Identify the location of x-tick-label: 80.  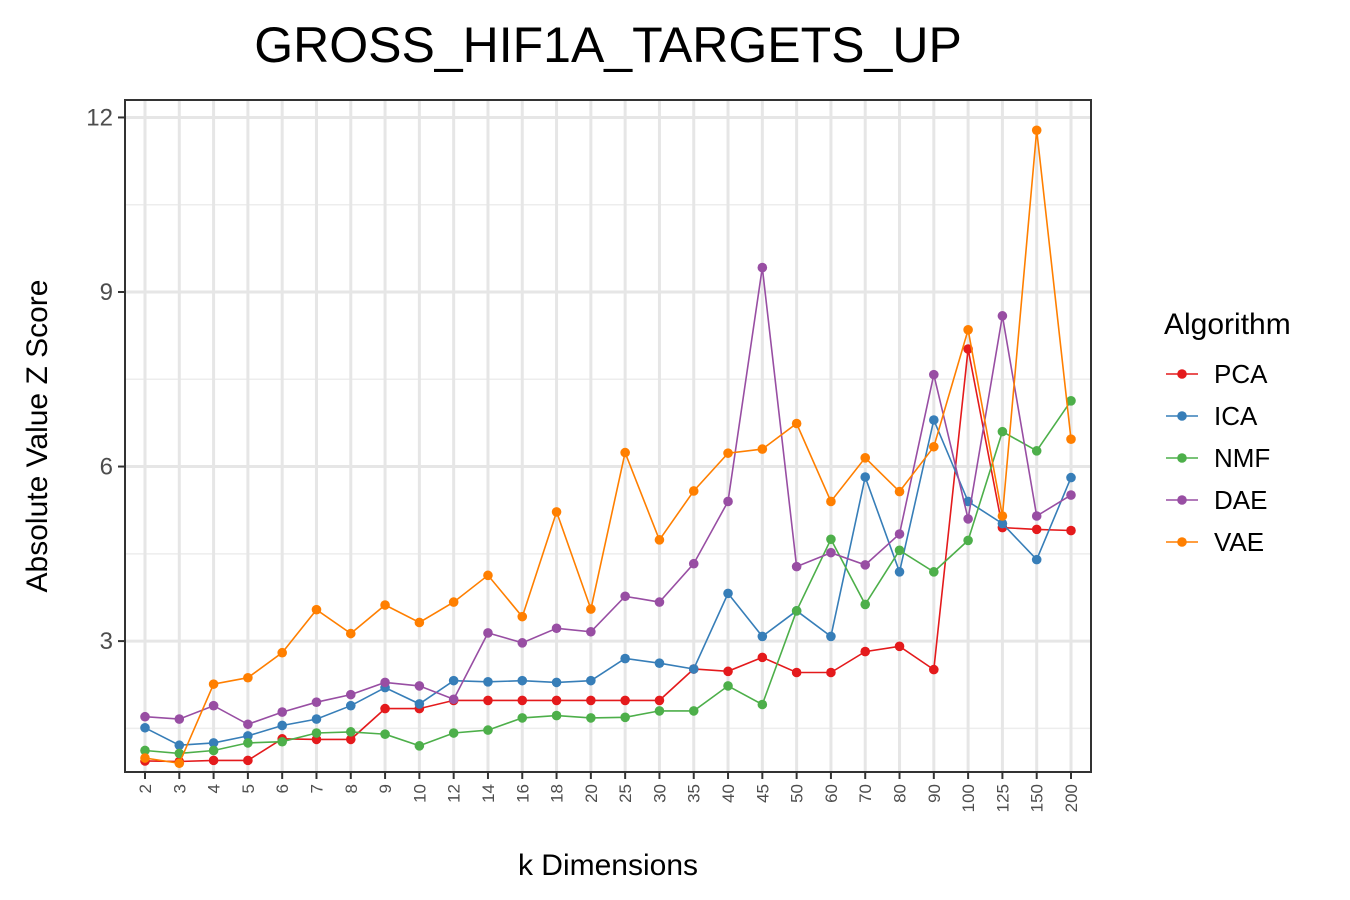
(900, 793).